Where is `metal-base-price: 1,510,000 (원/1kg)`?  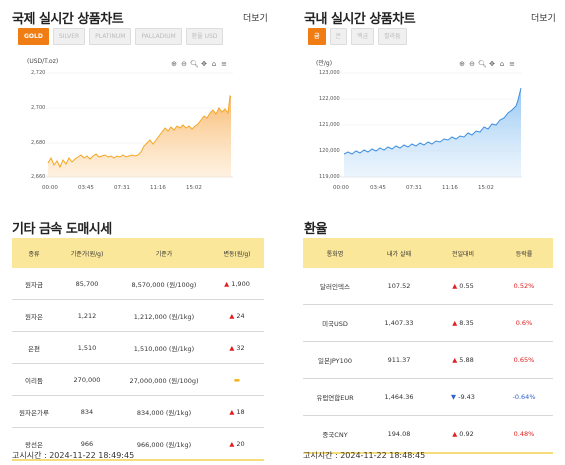
metal-base-price: 1,510,000 (원/1kg) is located at coordinates (164, 347).